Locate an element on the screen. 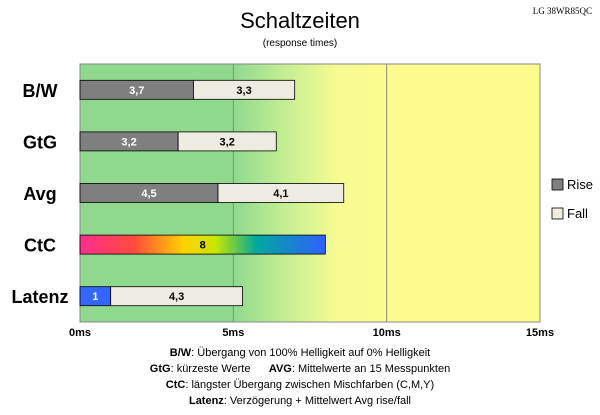 The height and width of the screenshot is (415, 600). x-tick-label: 15ms is located at coordinates (540, 333).